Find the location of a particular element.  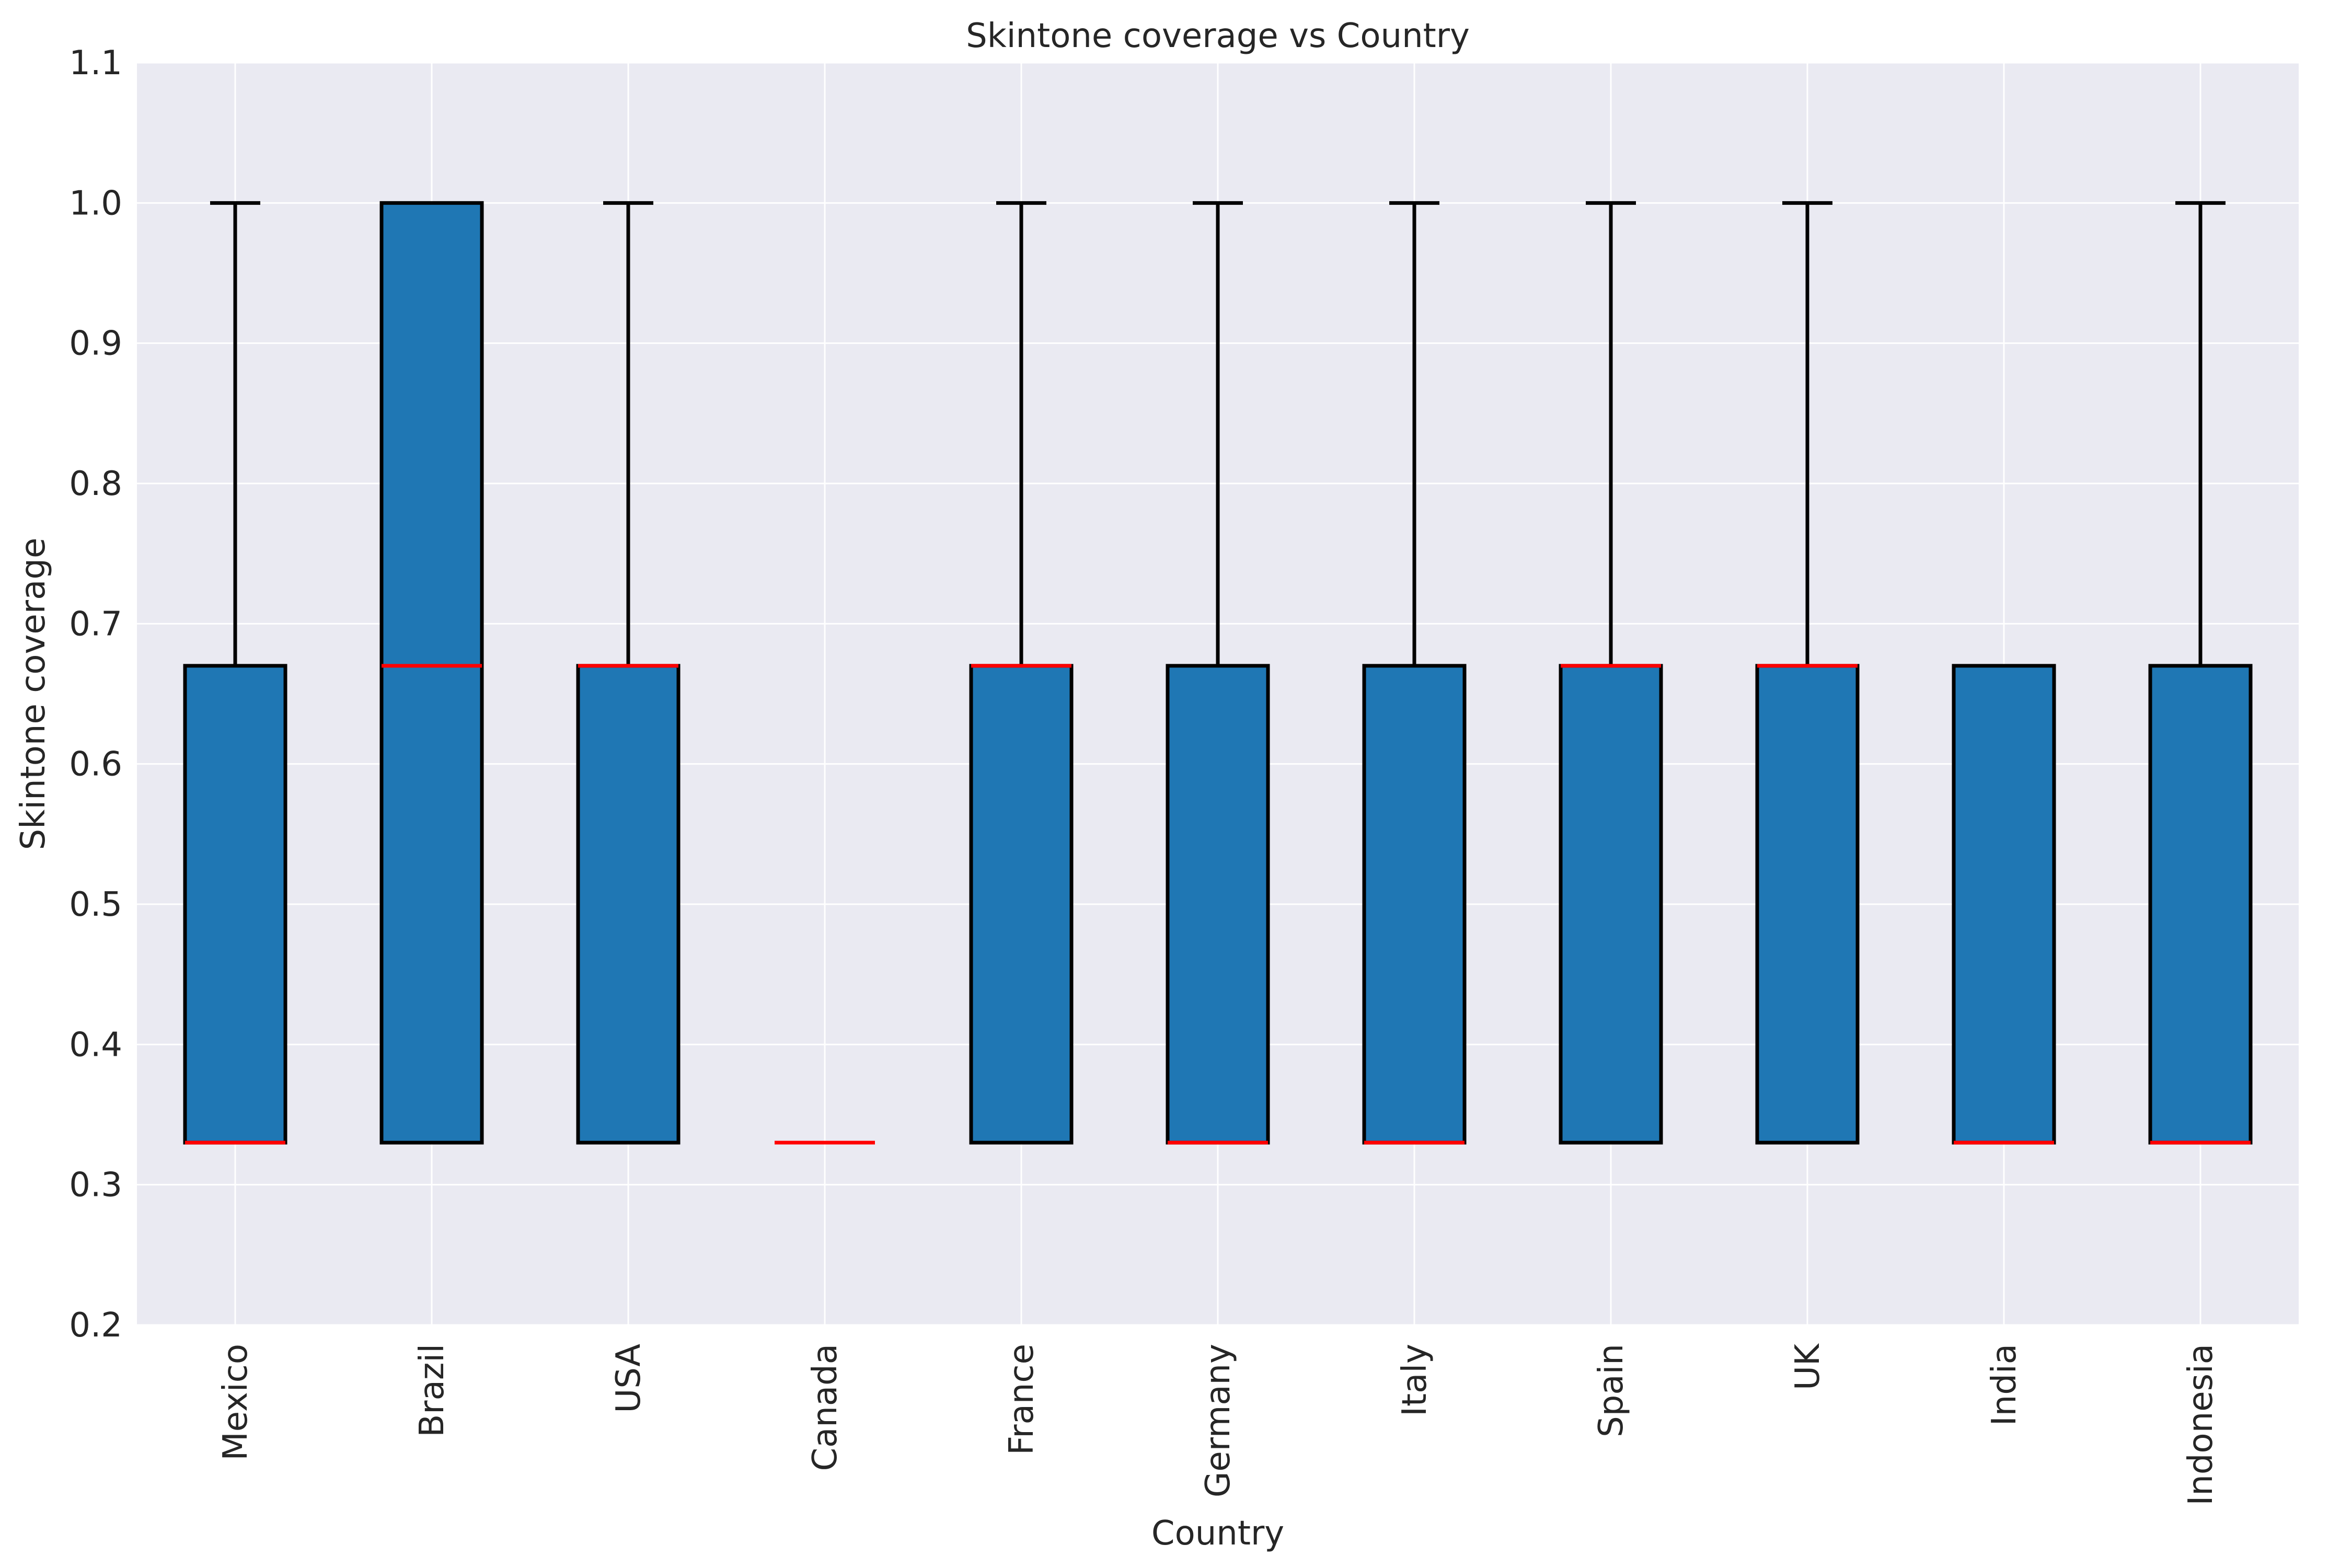

x-tick-label: Italy is located at coordinates (1415, 1380).